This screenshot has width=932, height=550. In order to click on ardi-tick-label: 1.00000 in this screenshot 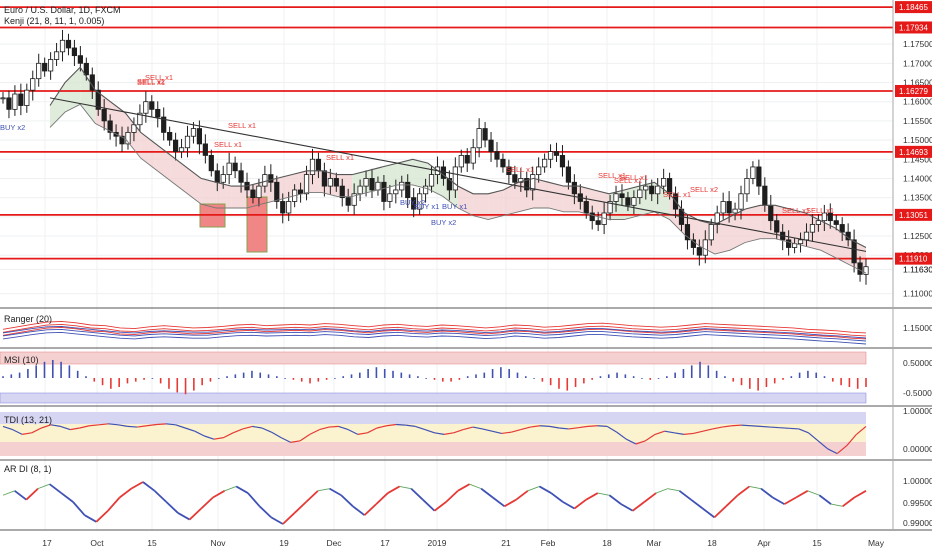, I will do `click(917, 481)`.